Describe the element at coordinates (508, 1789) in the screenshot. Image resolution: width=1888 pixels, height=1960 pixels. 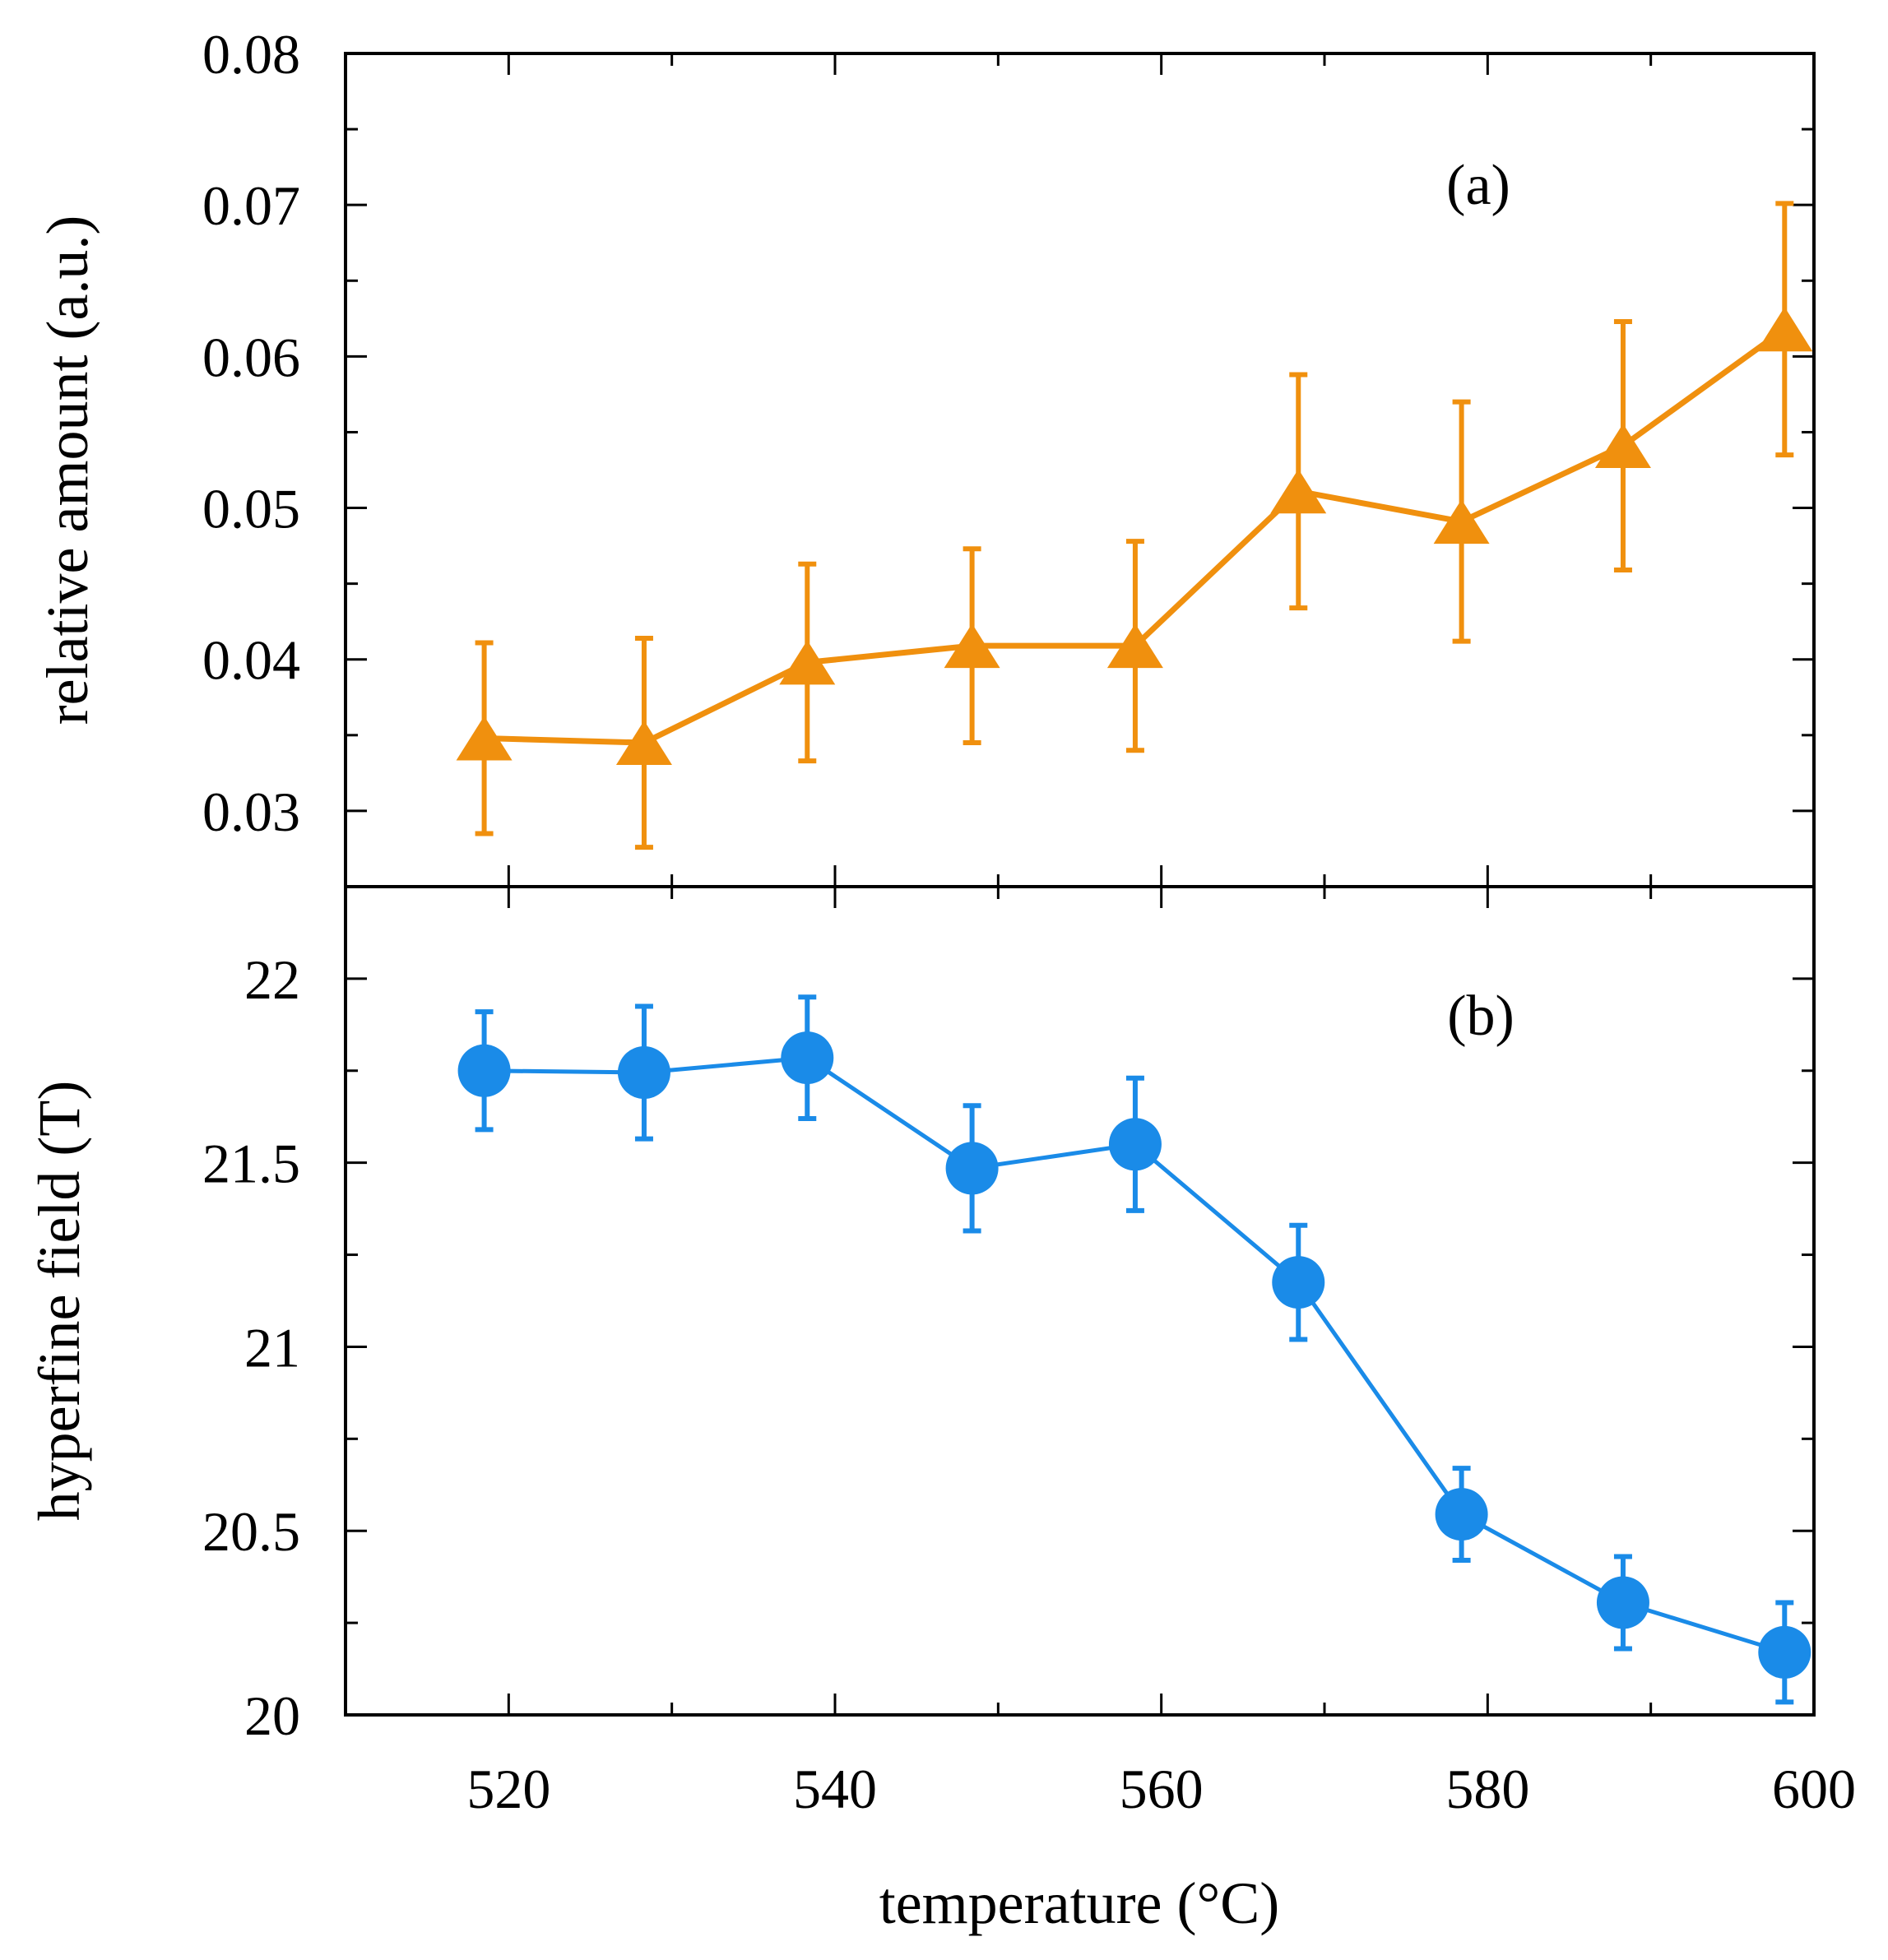
I see `x-tick-label: 520` at that location.